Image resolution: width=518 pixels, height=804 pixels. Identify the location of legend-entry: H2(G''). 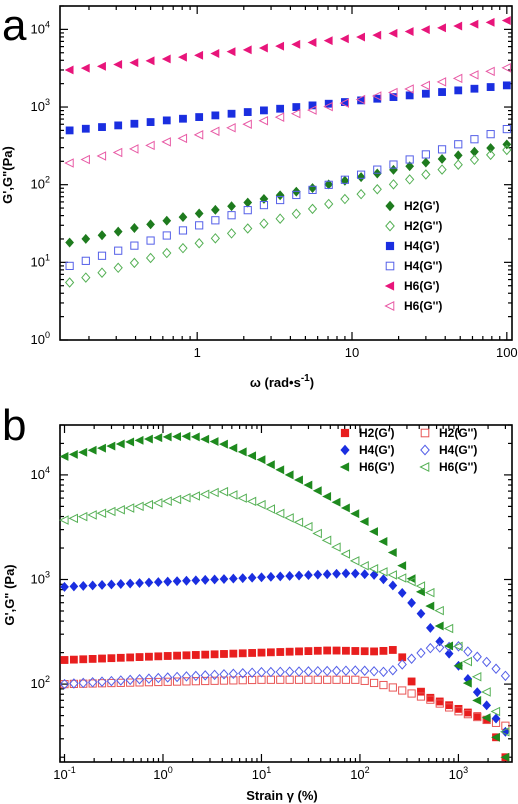
(448, 433).